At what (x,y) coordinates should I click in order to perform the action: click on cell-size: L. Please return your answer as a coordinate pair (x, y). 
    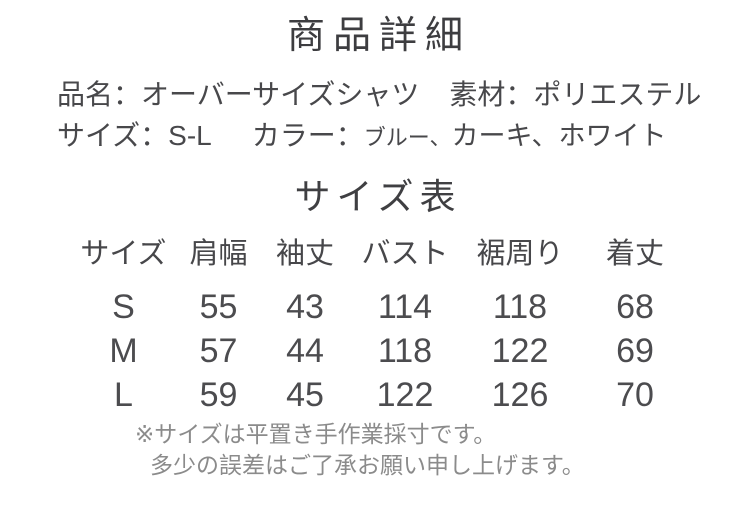
    Looking at the image, I should click on (123, 394).